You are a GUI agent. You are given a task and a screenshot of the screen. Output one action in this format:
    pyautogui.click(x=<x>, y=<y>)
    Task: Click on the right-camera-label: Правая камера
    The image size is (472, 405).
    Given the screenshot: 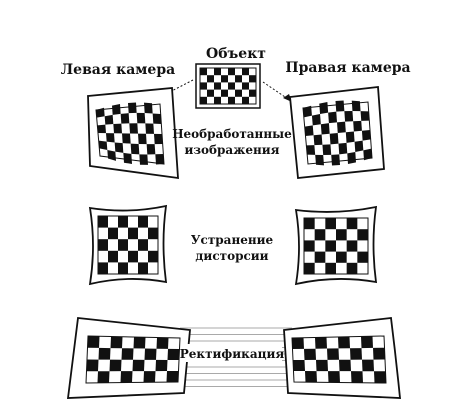 What is the action you would take?
    pyautogui.click(x=347, y=68)
    